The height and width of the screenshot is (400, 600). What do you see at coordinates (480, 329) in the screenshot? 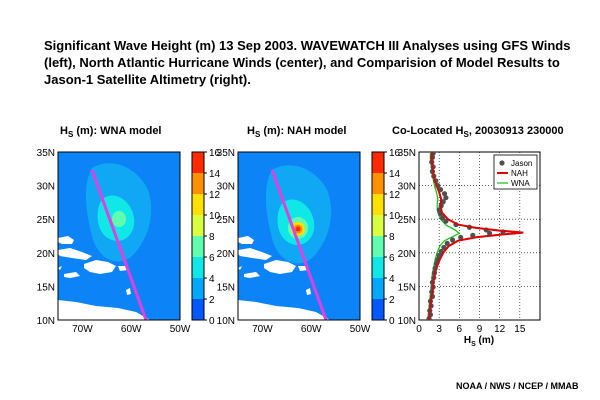
I see `chart-x-tick-label: 9` at bounding box center [480, 329].